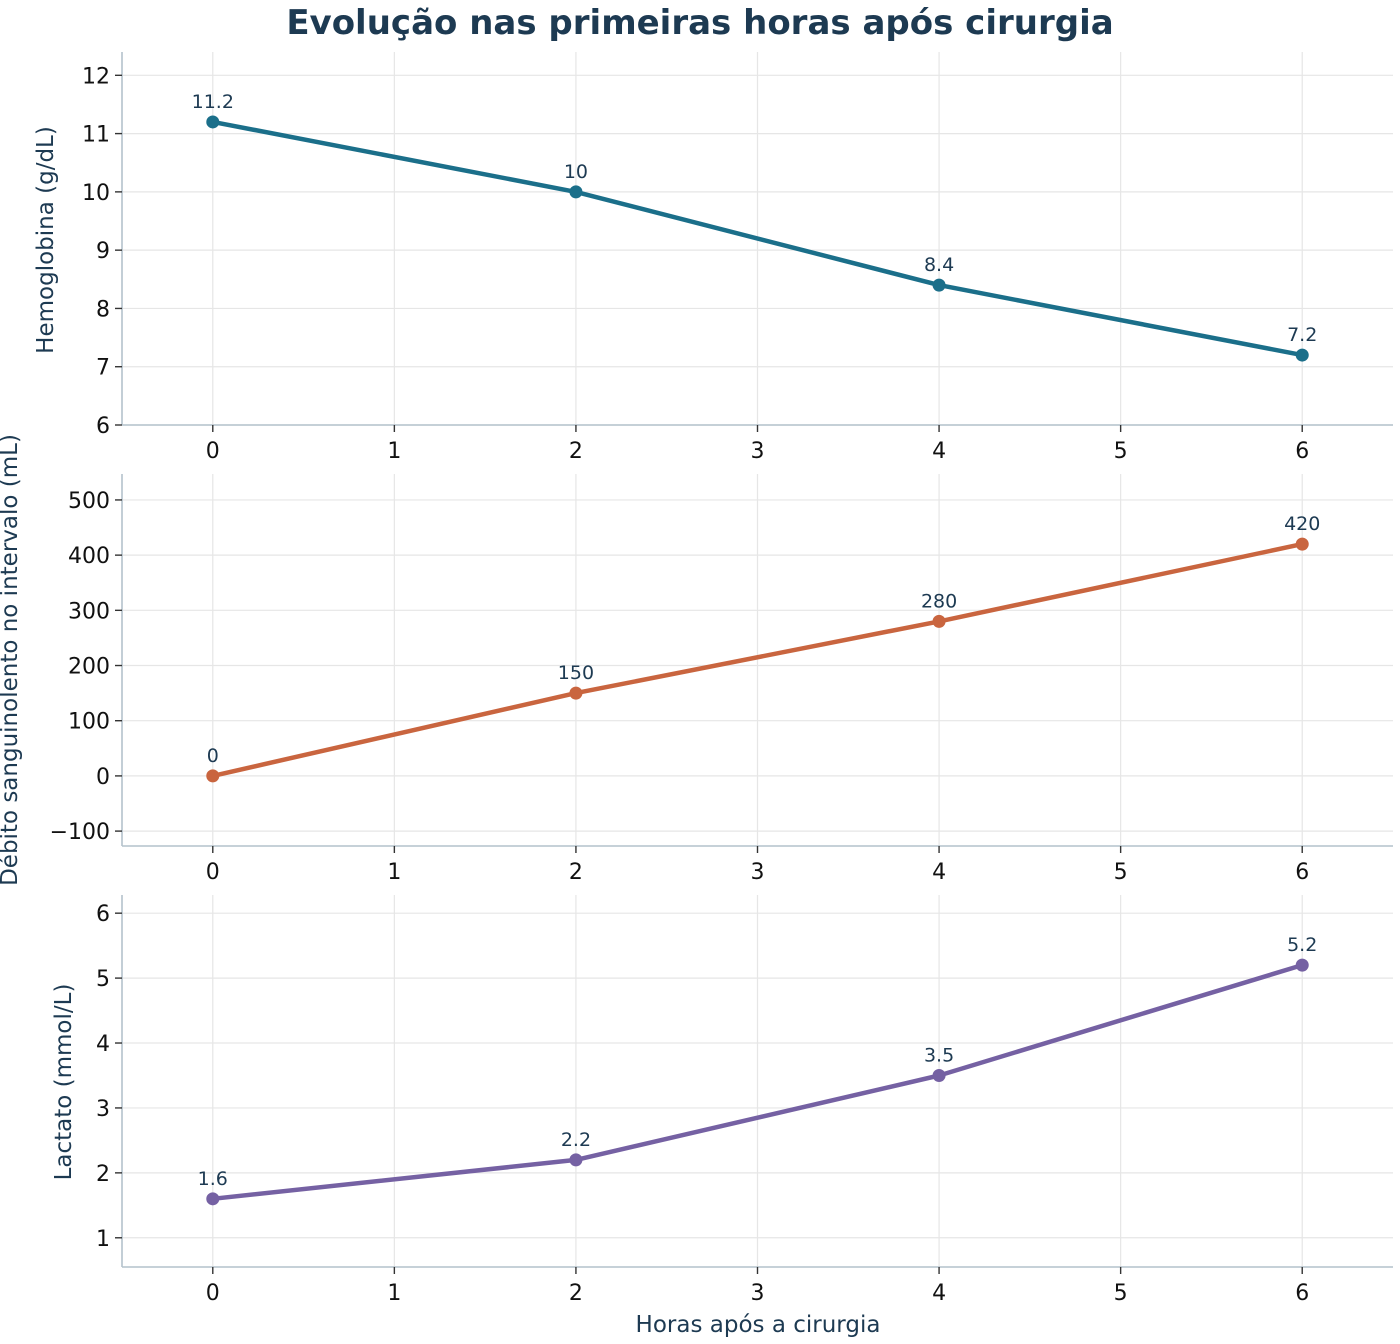 The width and height of the screenshot is (1400, 1344). What do you see at coordinates (46, 240) in the screenshot?
I see `y-axis-label: Hemoglobina (g/dL)` at bounding box center [46, 240].